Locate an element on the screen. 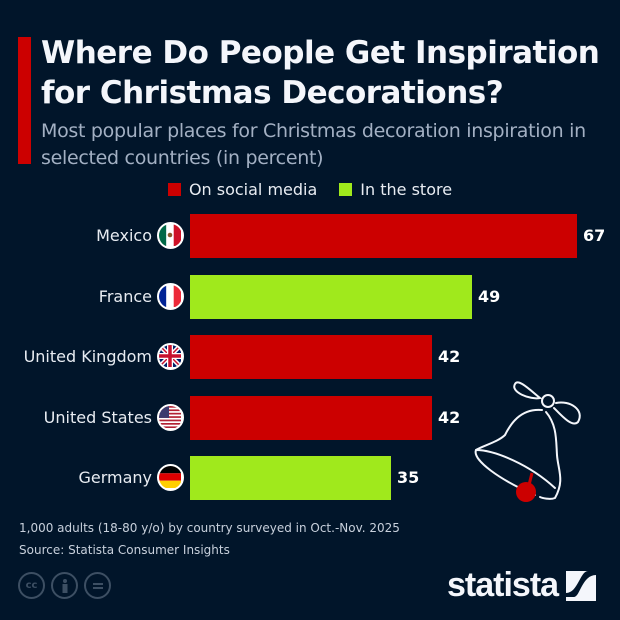  bar-germany is located at coordinates (290, 478).